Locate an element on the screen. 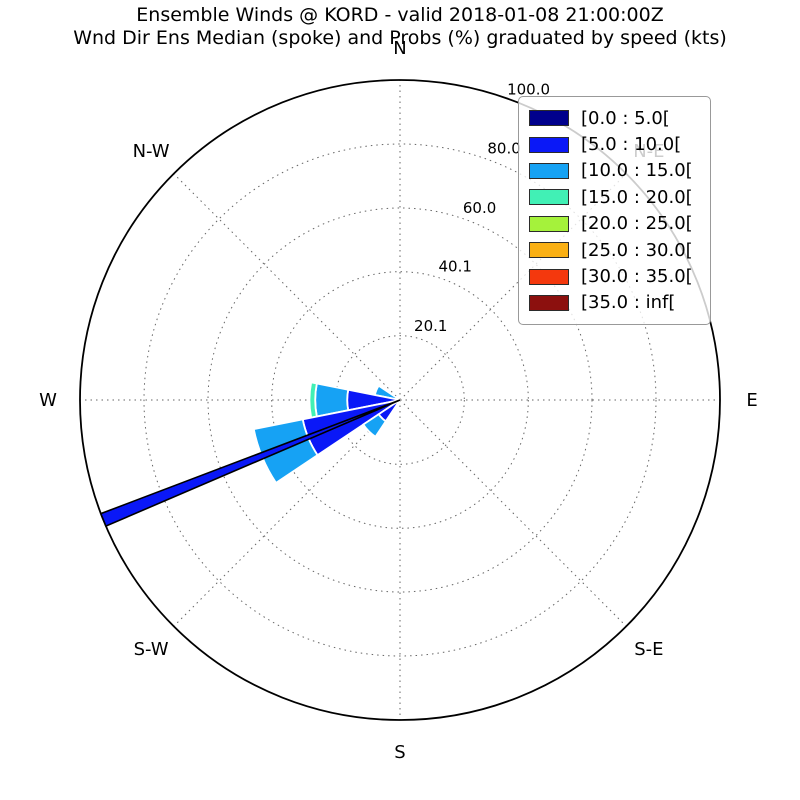 Image resolution: width=800 pixels, height=800 pixels. legend-label: [5.0 : 10.0[ is located at coordinates (631, 145).